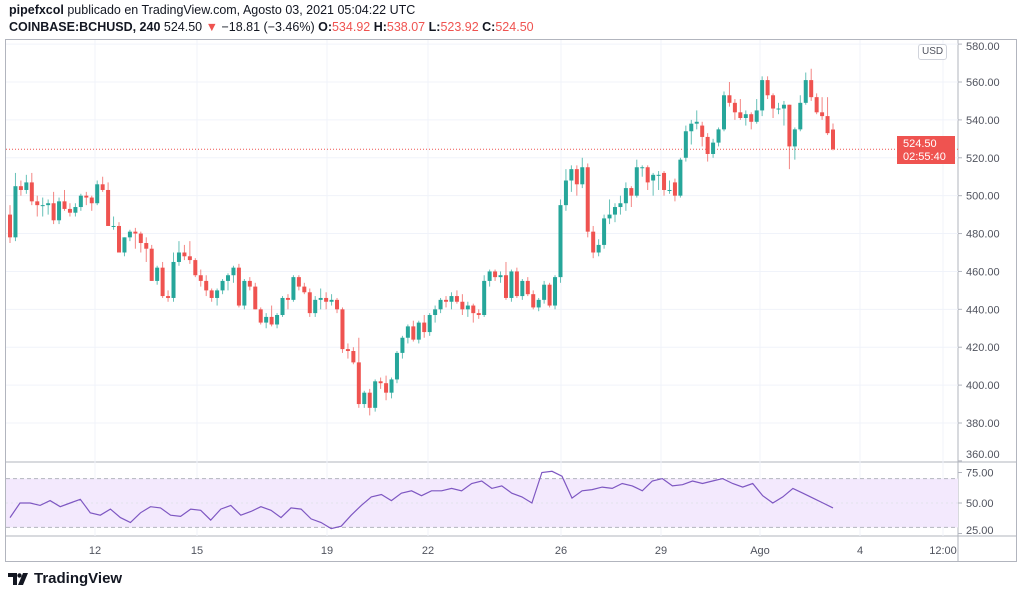  I want to click on x-tick-label: 19, so click(327, 551).